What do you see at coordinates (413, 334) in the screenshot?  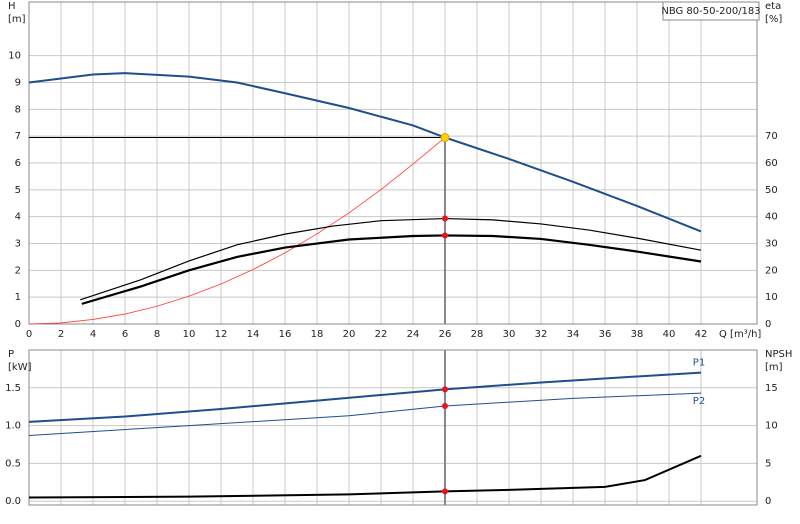 I see `x-tick-label: 24` at bounding box center [413, 334].